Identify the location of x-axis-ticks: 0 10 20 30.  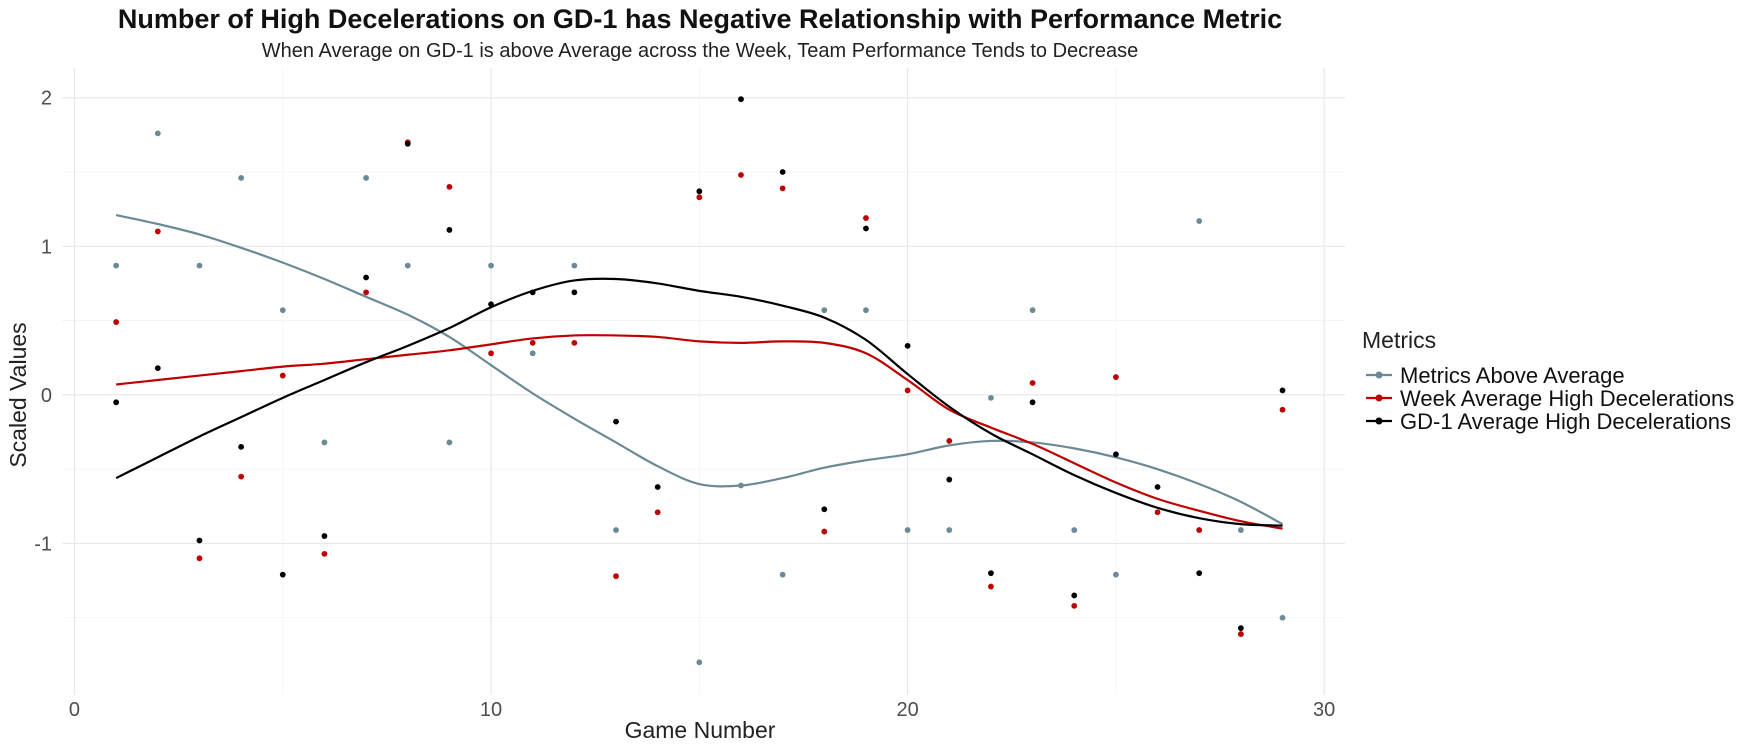
(702, 710).